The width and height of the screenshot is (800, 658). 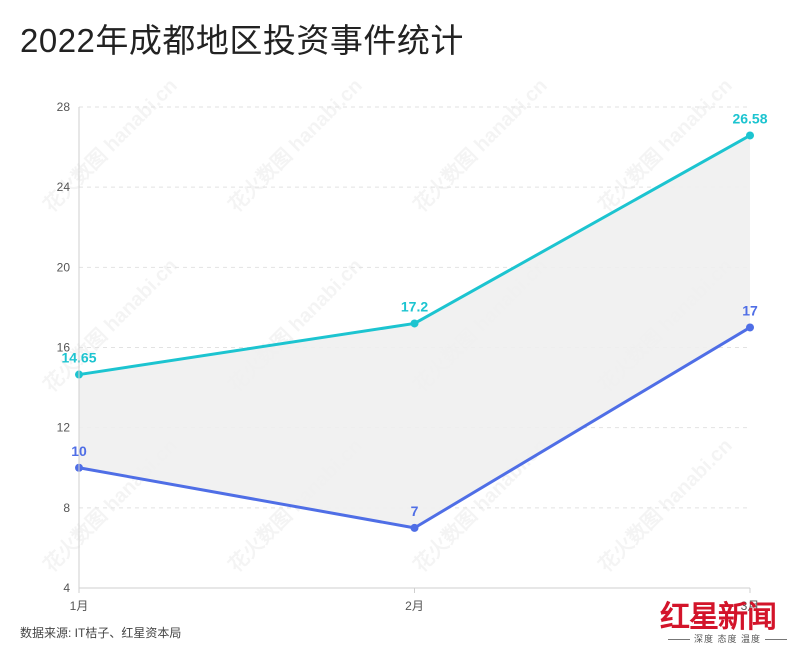 What do you see at coordinates (101, 633) in the screenshot?
I see `source-note: 数据来源: IT桔子、红星资本局` at bounding box center [101, 633].